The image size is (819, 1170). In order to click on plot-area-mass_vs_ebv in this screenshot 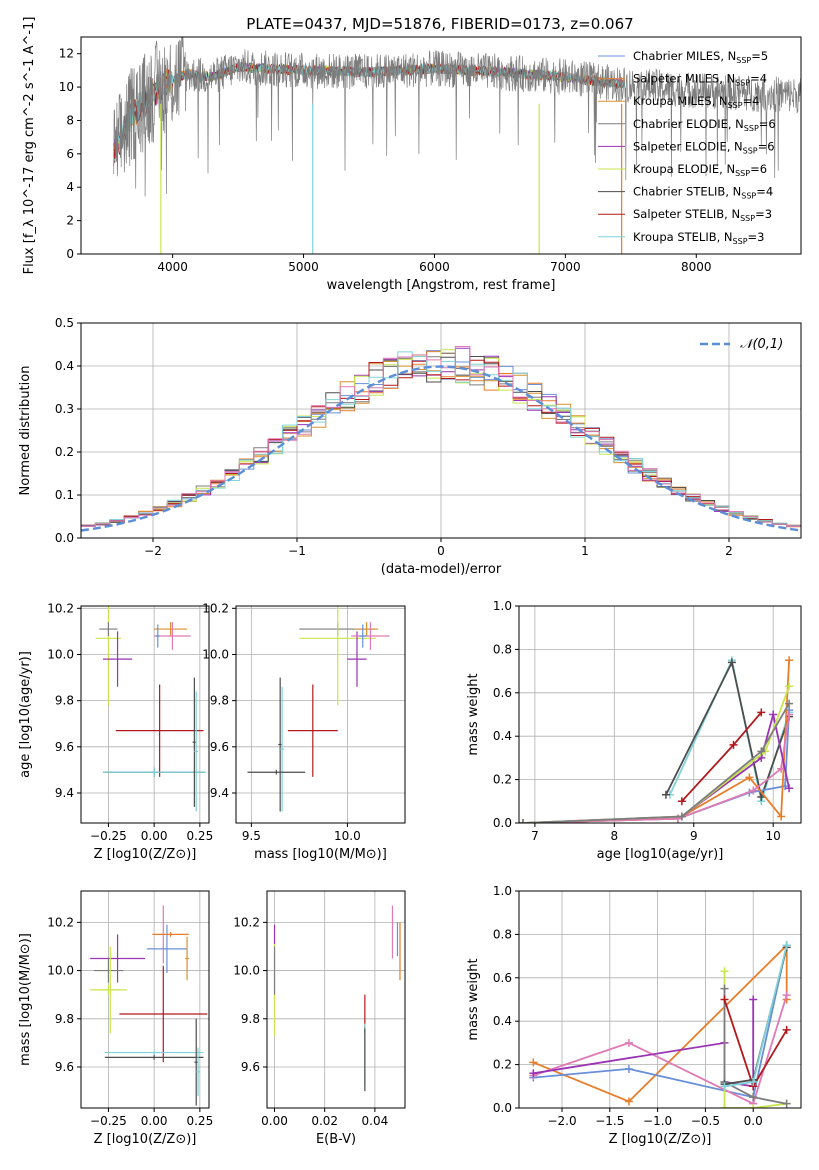, I will do `click(337, 998)`.